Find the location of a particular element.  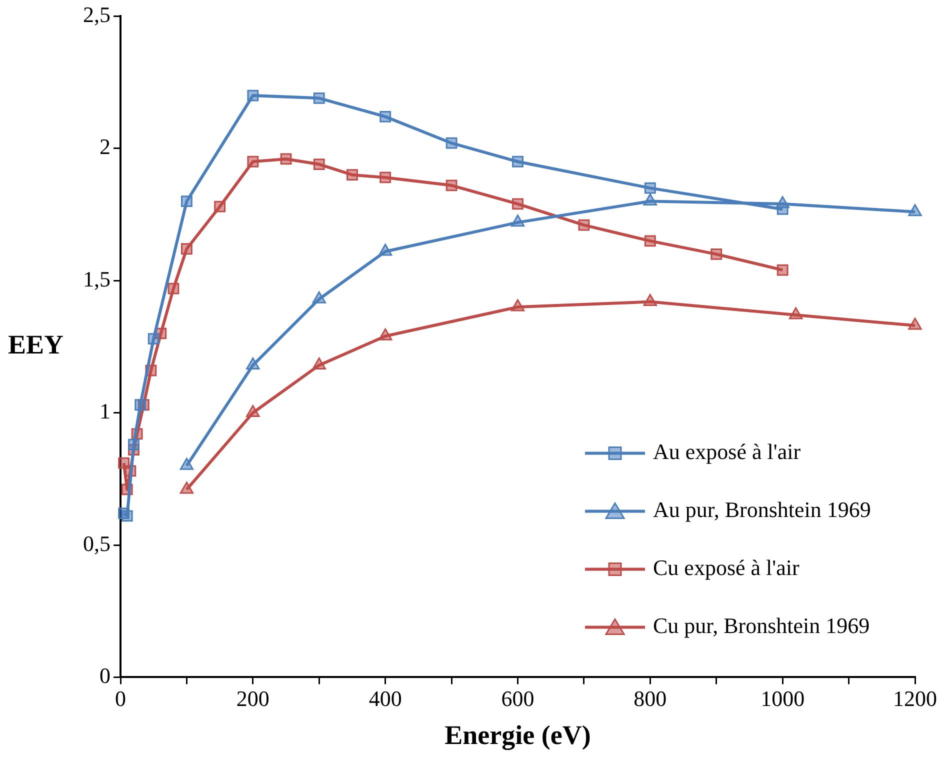

x-tick-label: 1000 is located at coordinates (782, 699).